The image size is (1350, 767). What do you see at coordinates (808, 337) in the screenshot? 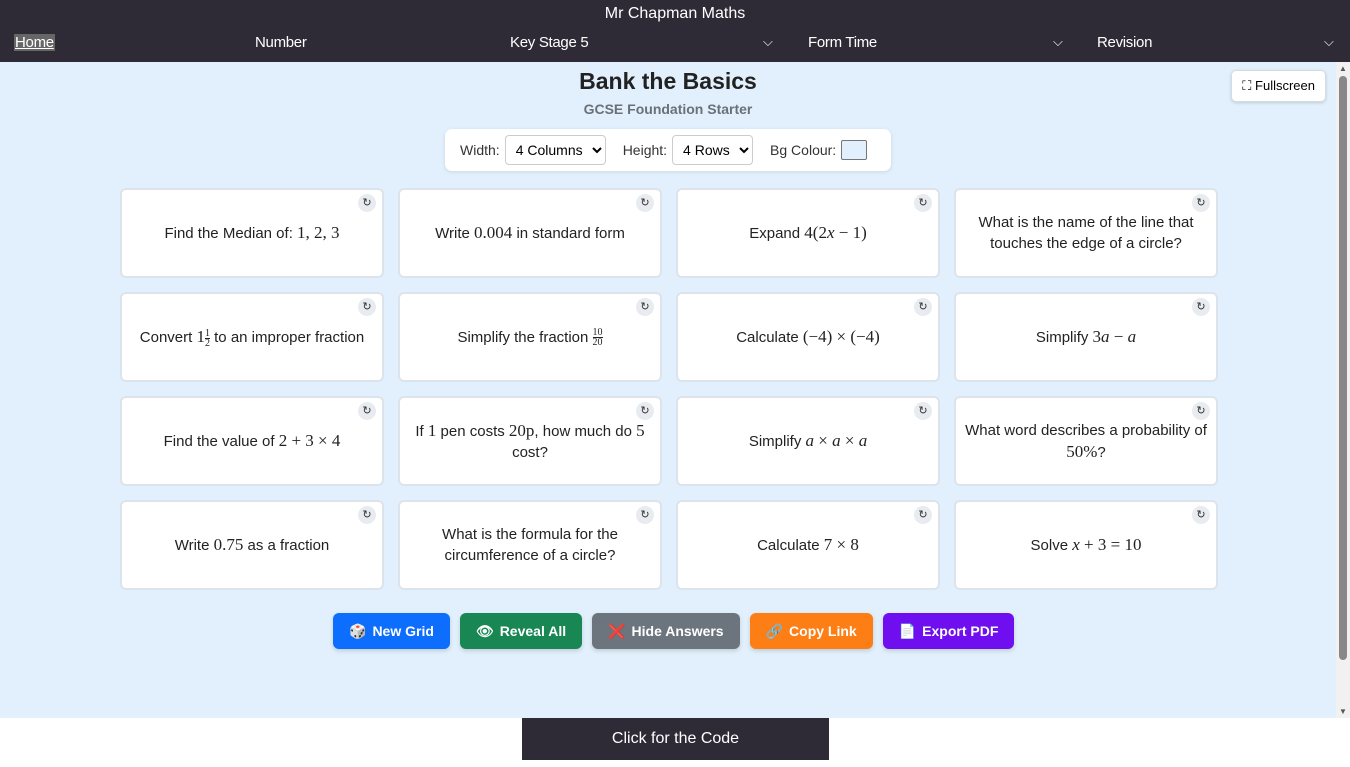
I see `question-card: ↻ Calculate (−4) × (−4)` at bounding box center [808, 337].